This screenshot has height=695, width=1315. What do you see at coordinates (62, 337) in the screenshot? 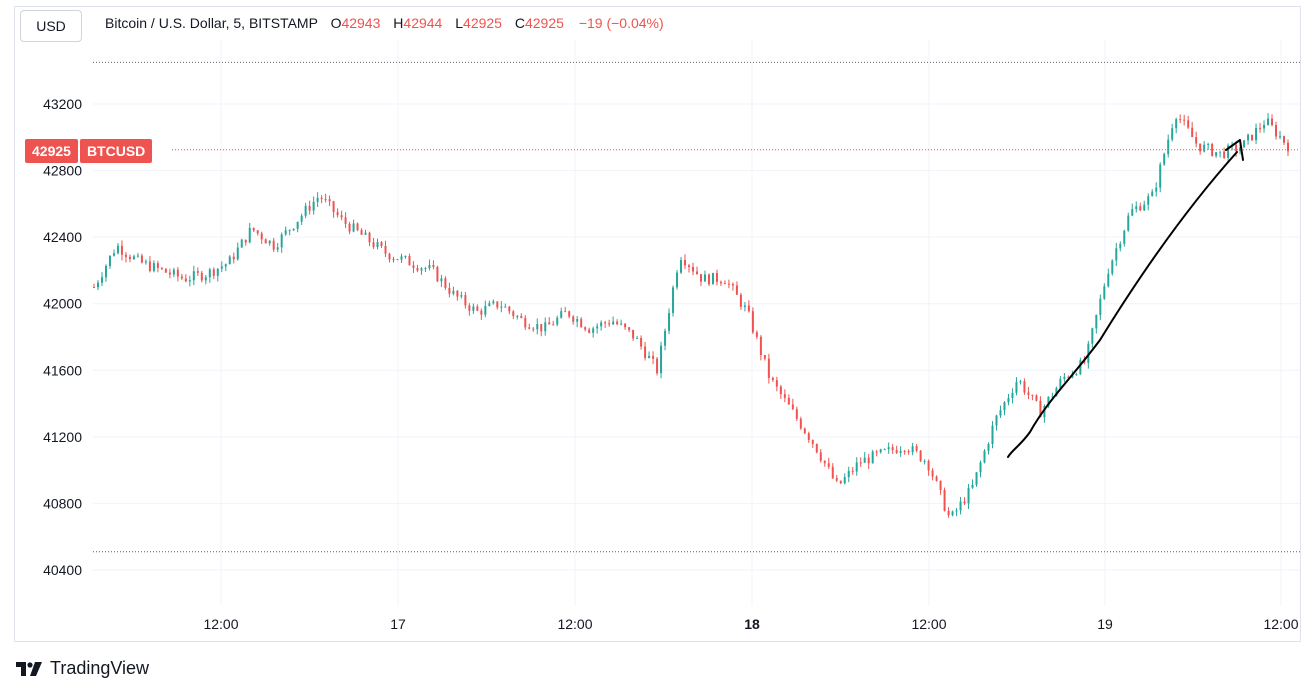
I see `price-axis: 43200 42800 42400 42000 41600 41200 40800 40400` at bounding box center [62, 337].